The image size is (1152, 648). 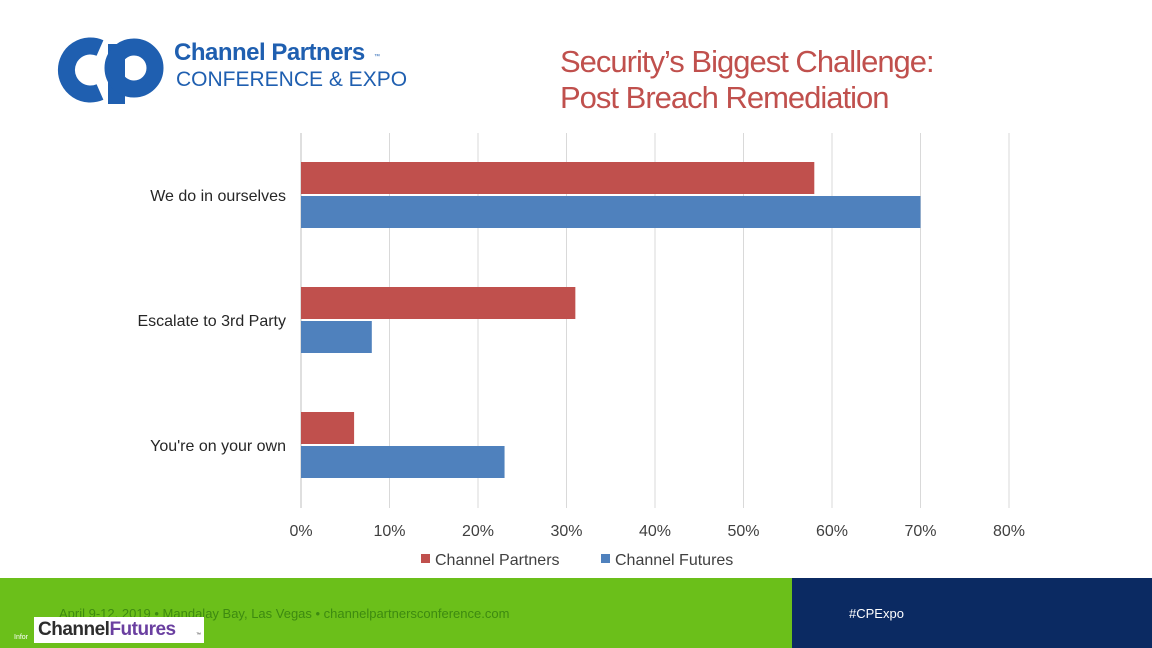 What do you see at coordinates (725, 97) in the screenshot?
I see `slide-title-line2: Post Breach Remediation` at bounding box center [725, 97].